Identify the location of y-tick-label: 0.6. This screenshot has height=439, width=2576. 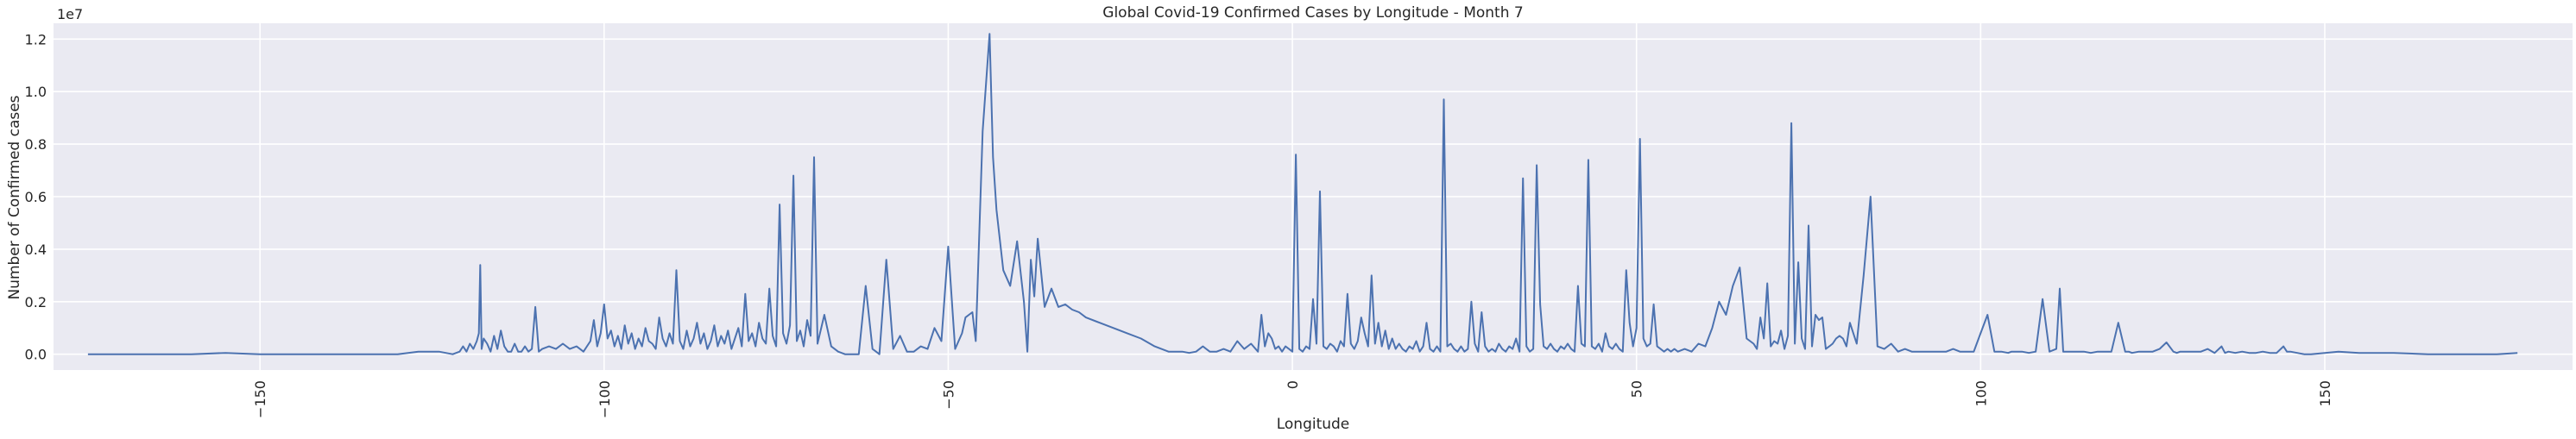
(36, 197).